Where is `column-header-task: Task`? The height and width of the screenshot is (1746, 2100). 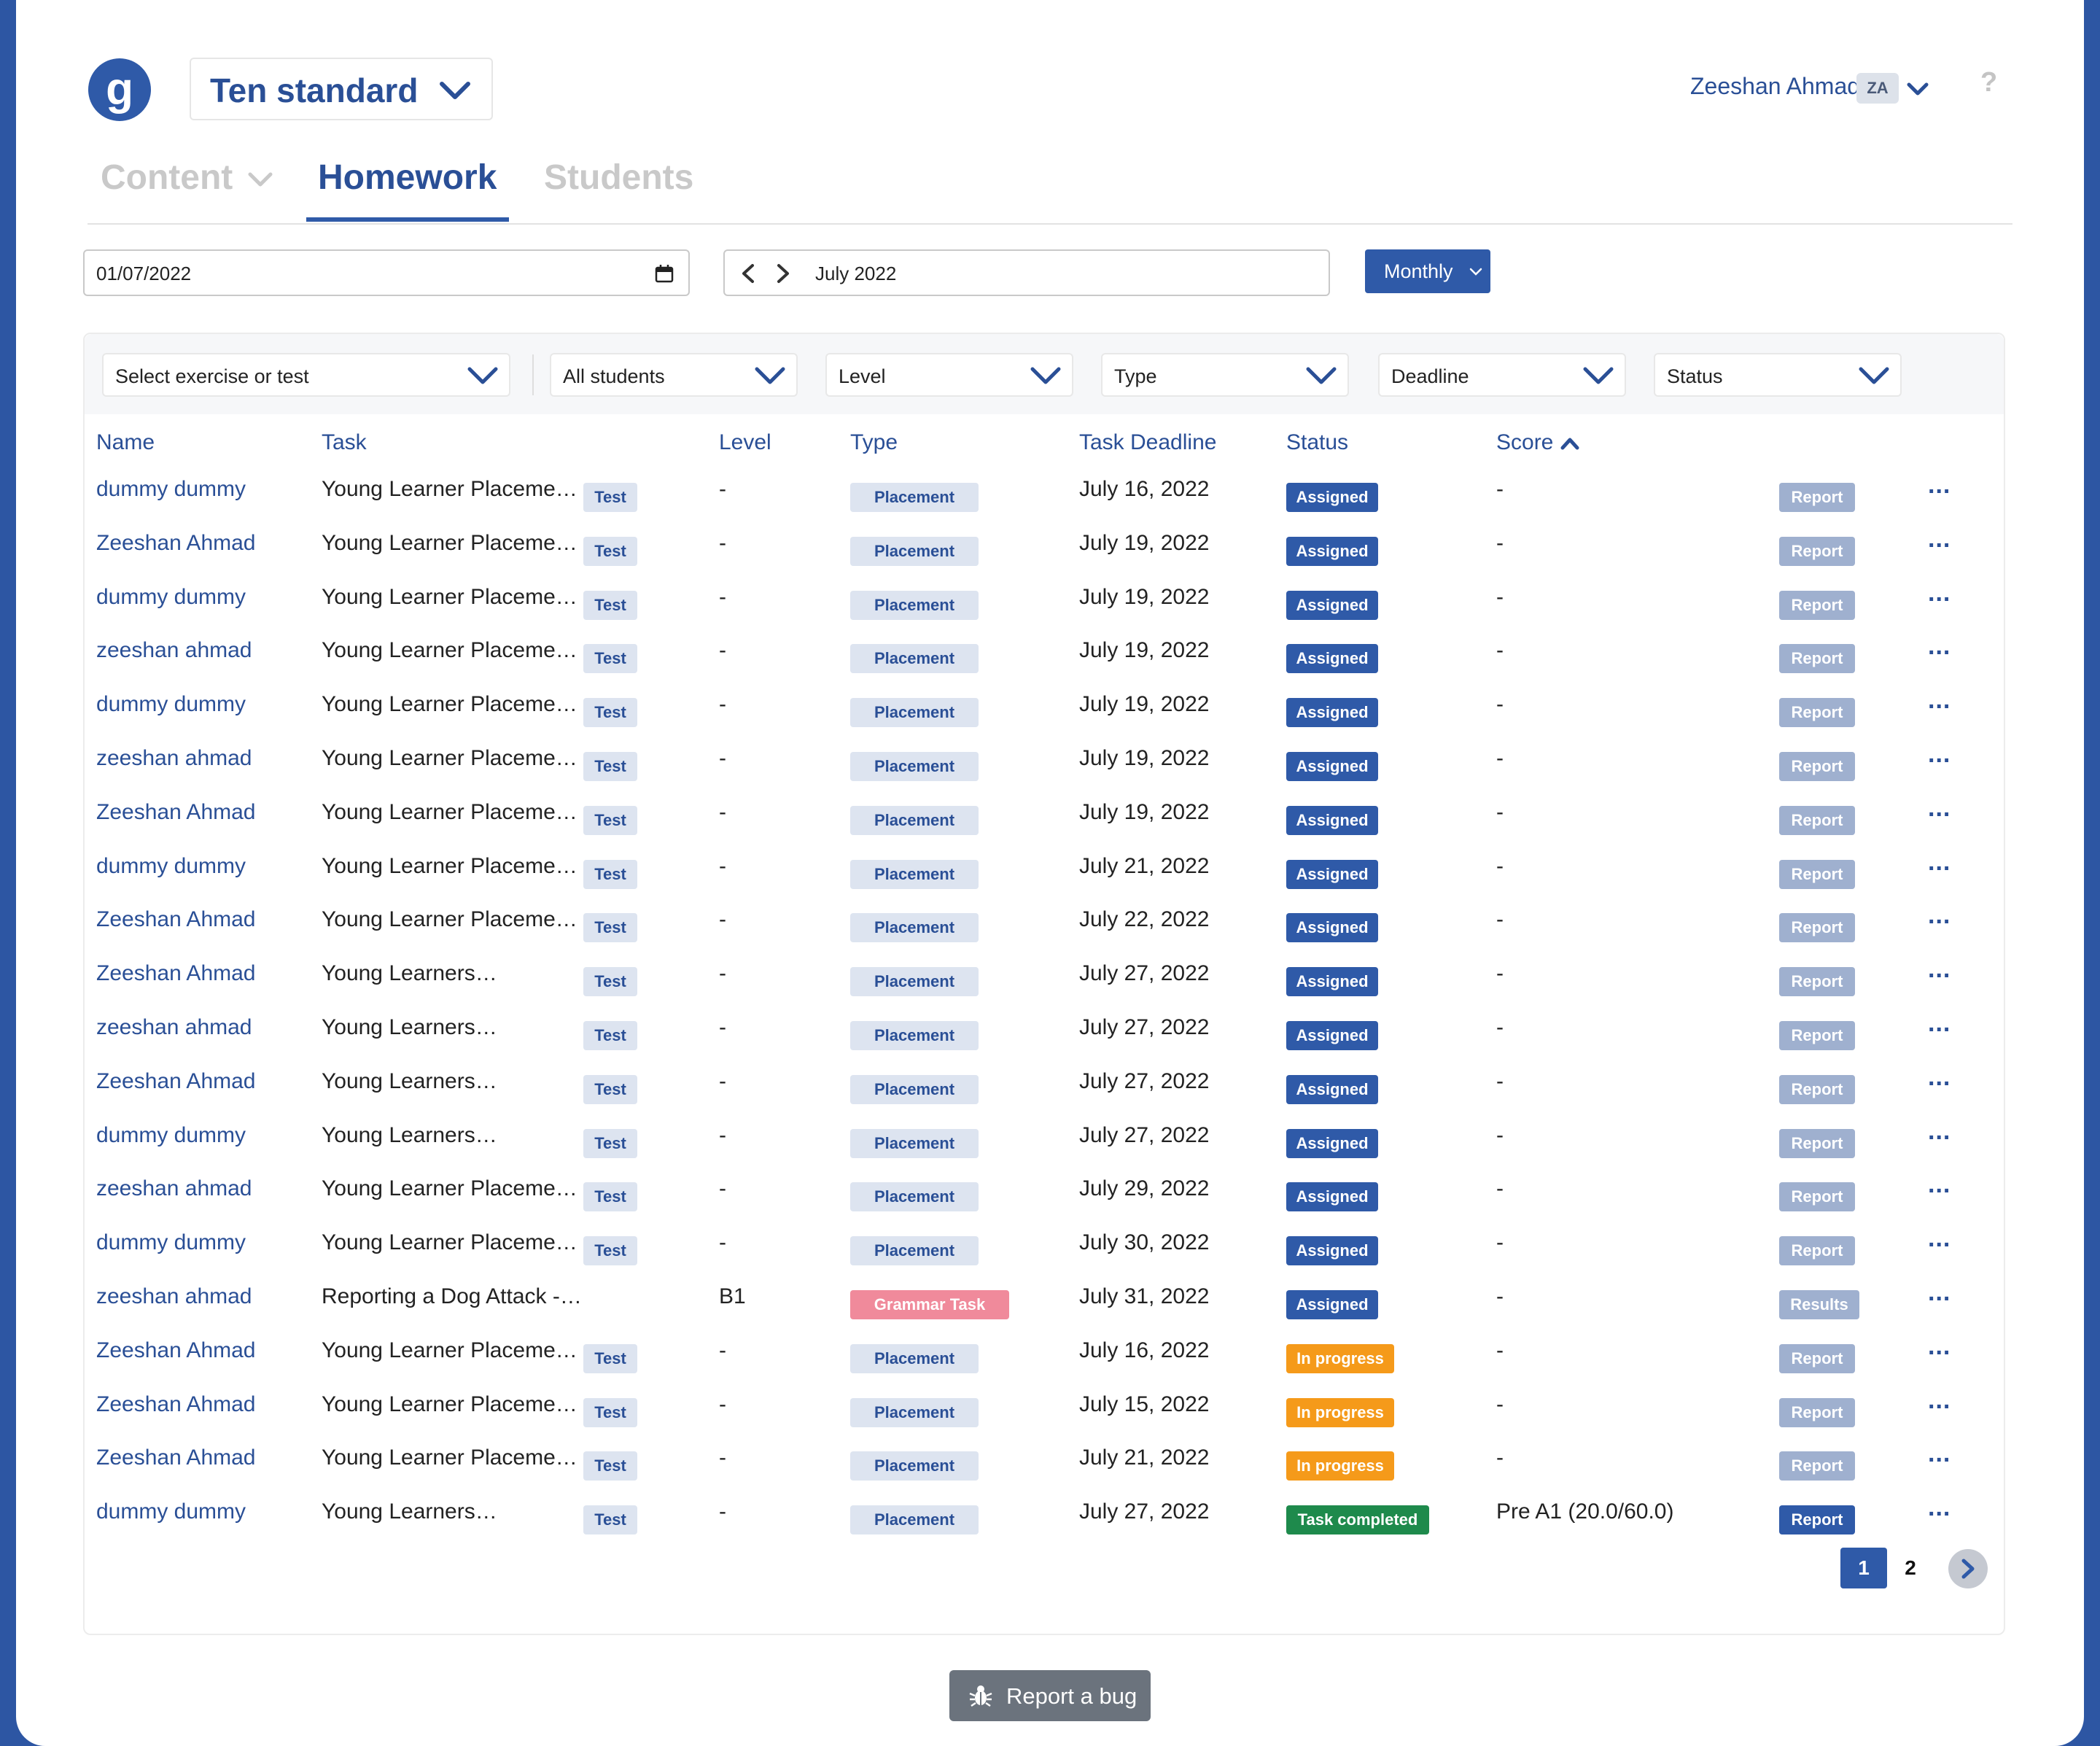 column-header-task: Task is located at coordinates (344, 442).